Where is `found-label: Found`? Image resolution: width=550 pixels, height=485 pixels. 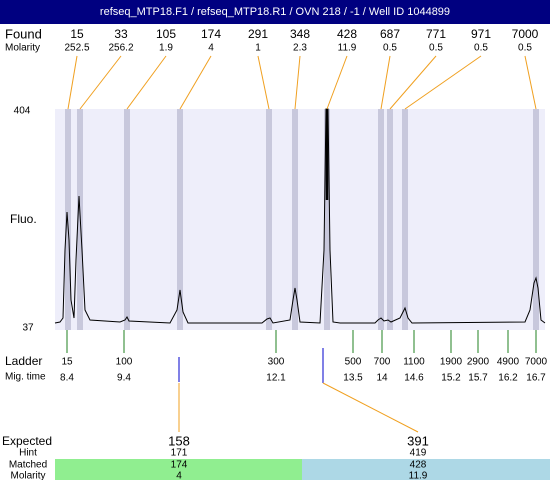
found-label: Found is located at coordinates (23, 33).